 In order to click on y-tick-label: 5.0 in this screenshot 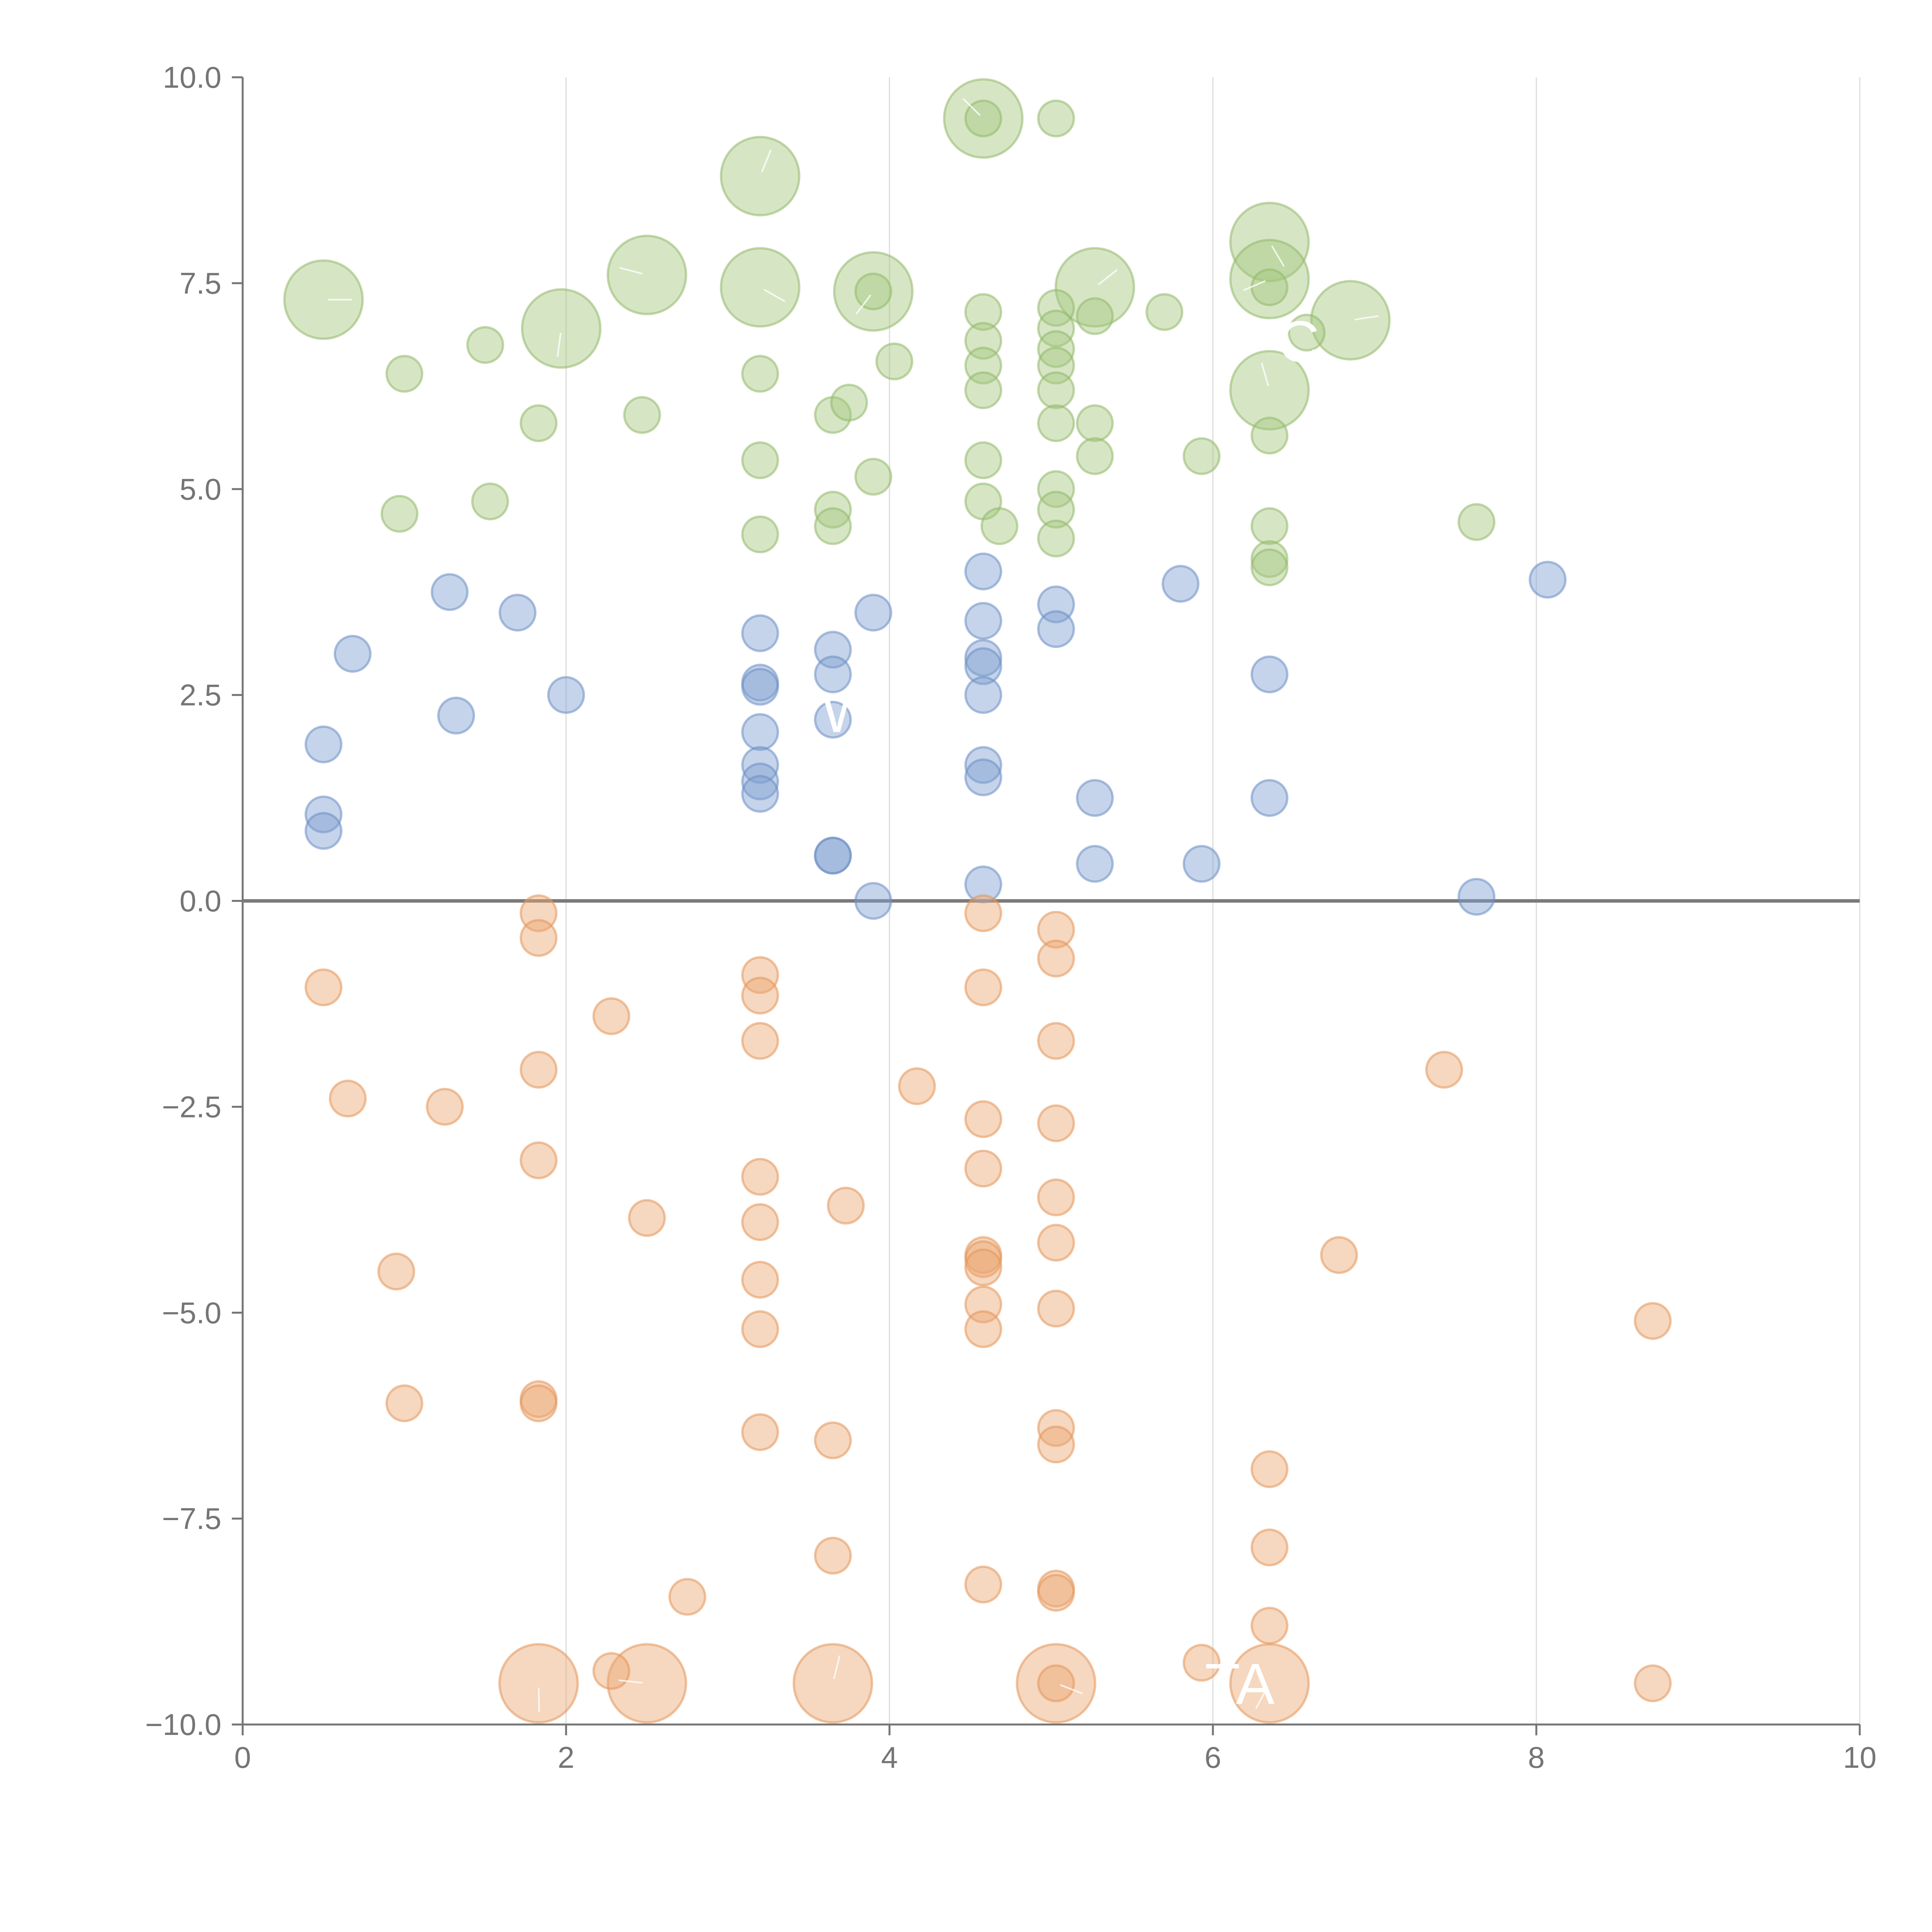, I will do `click(200, 489)`.